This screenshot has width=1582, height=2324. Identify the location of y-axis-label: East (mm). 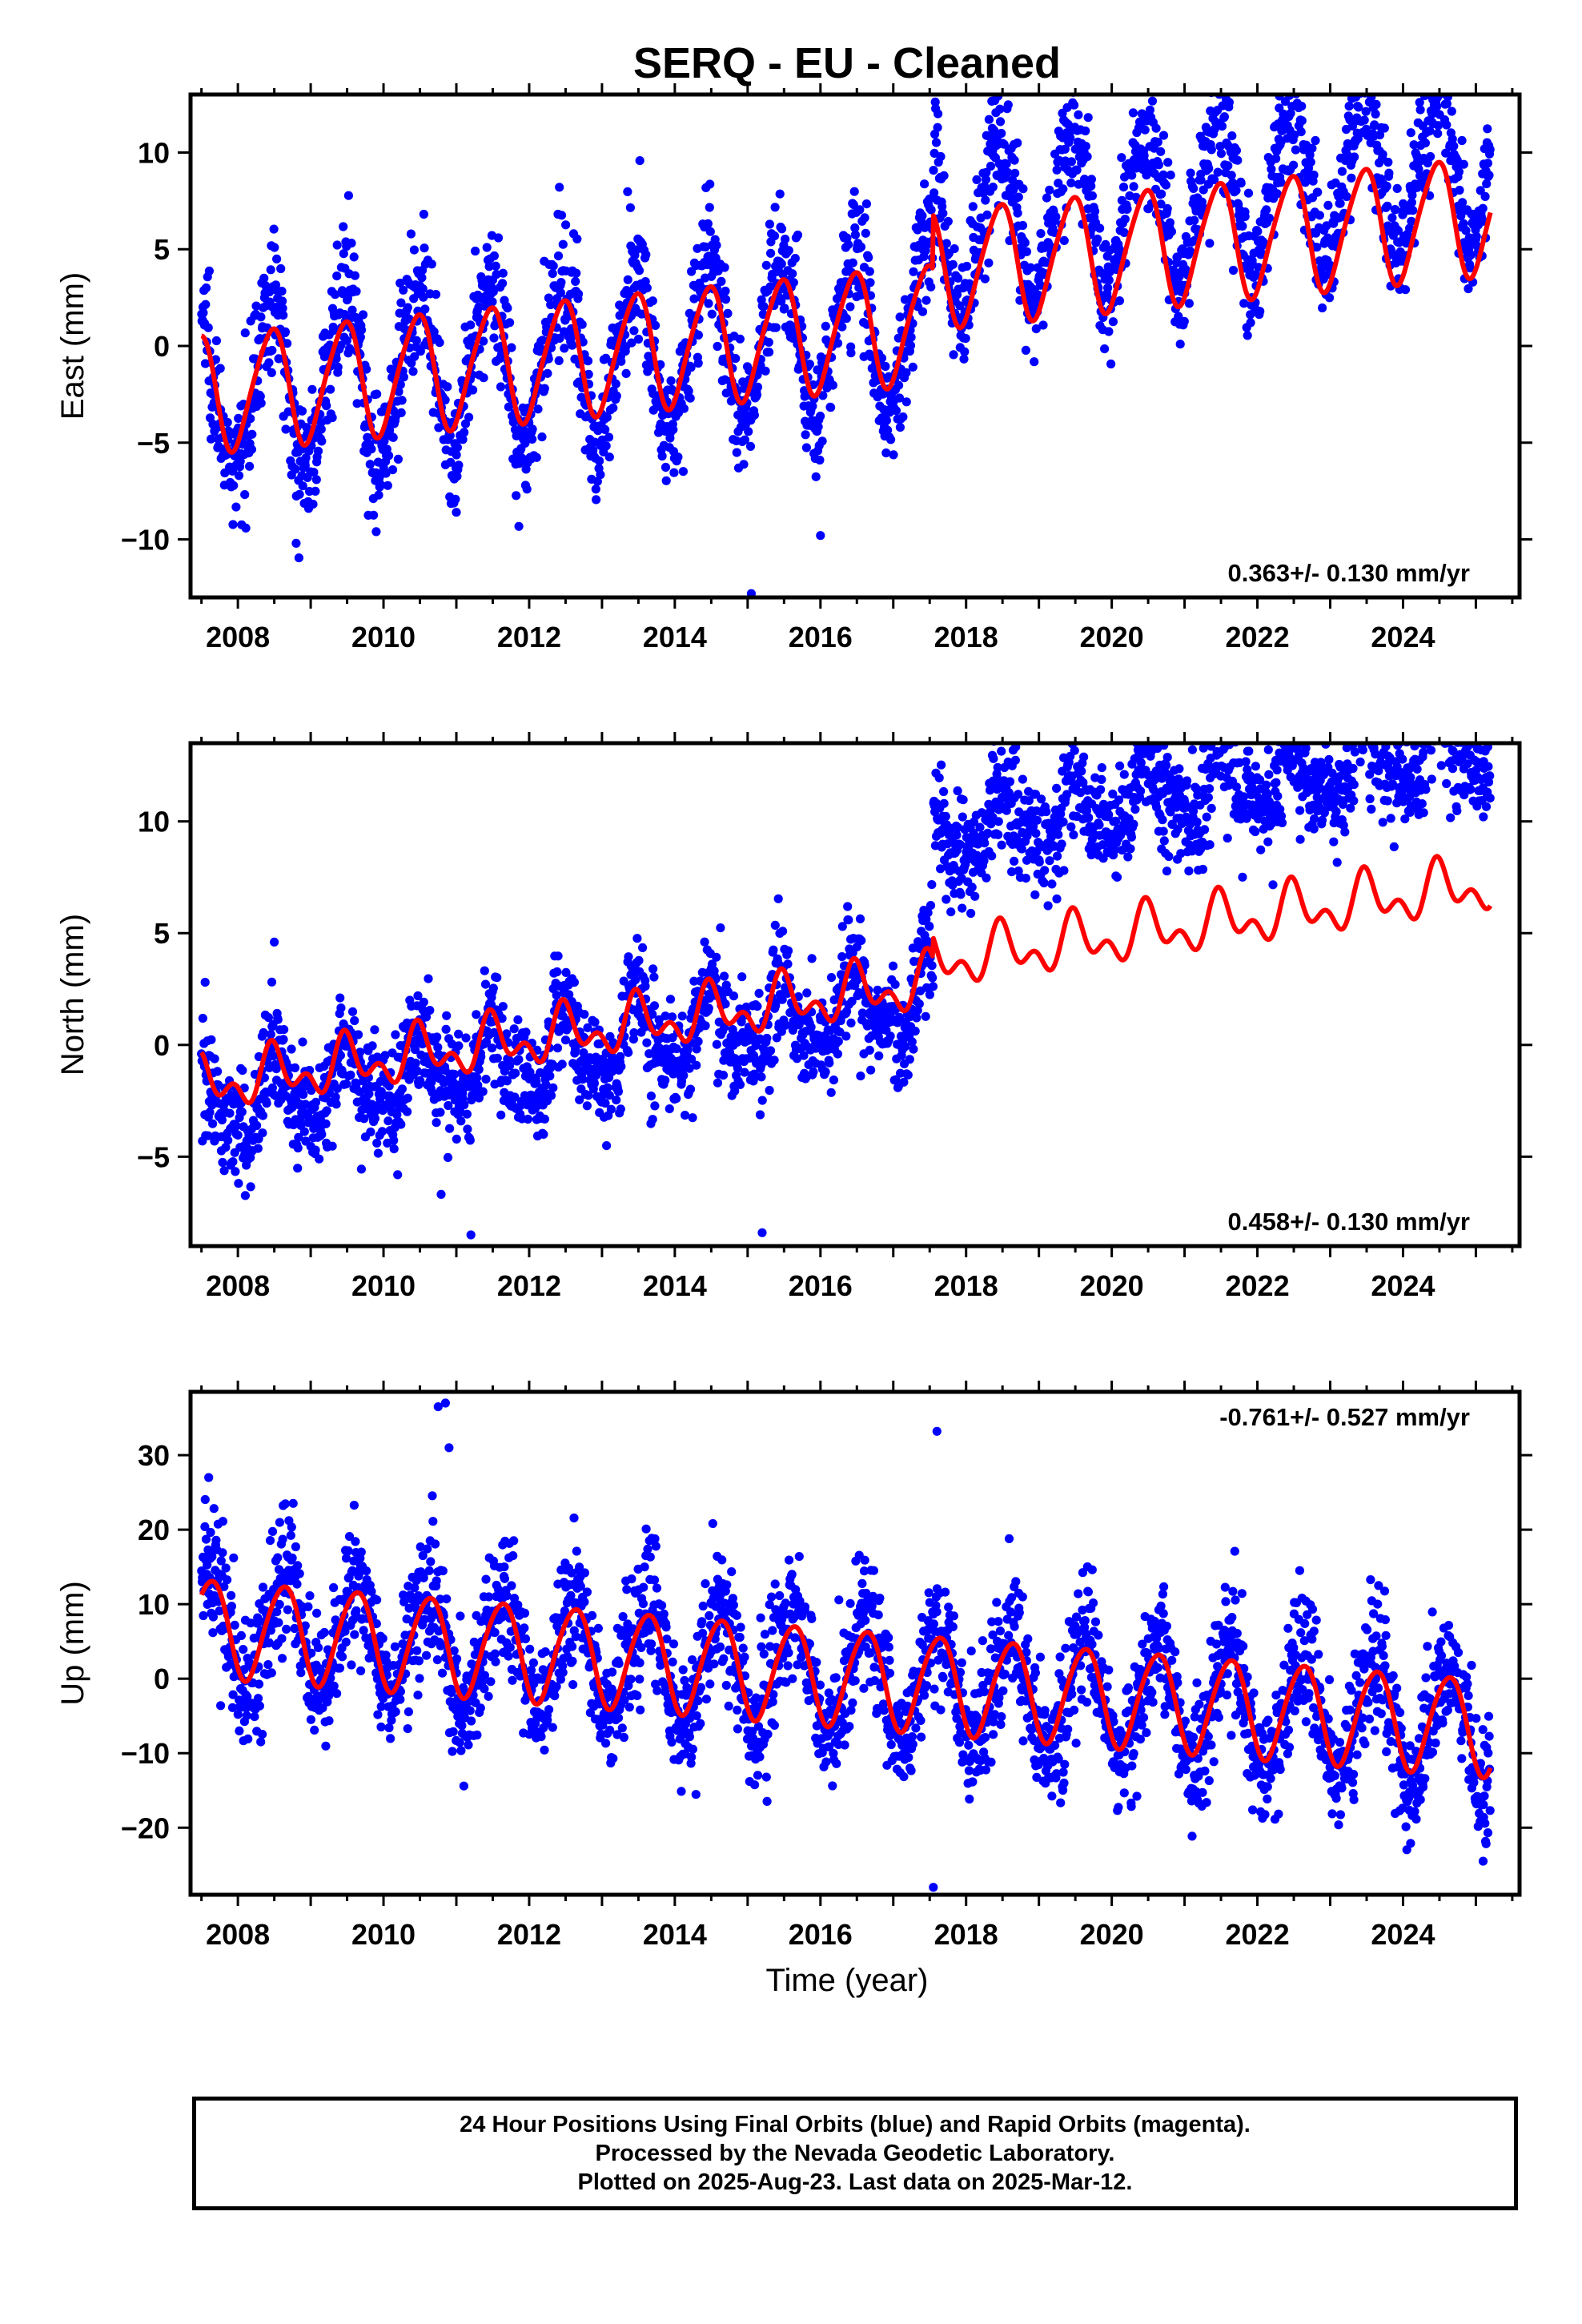
(72, 346).